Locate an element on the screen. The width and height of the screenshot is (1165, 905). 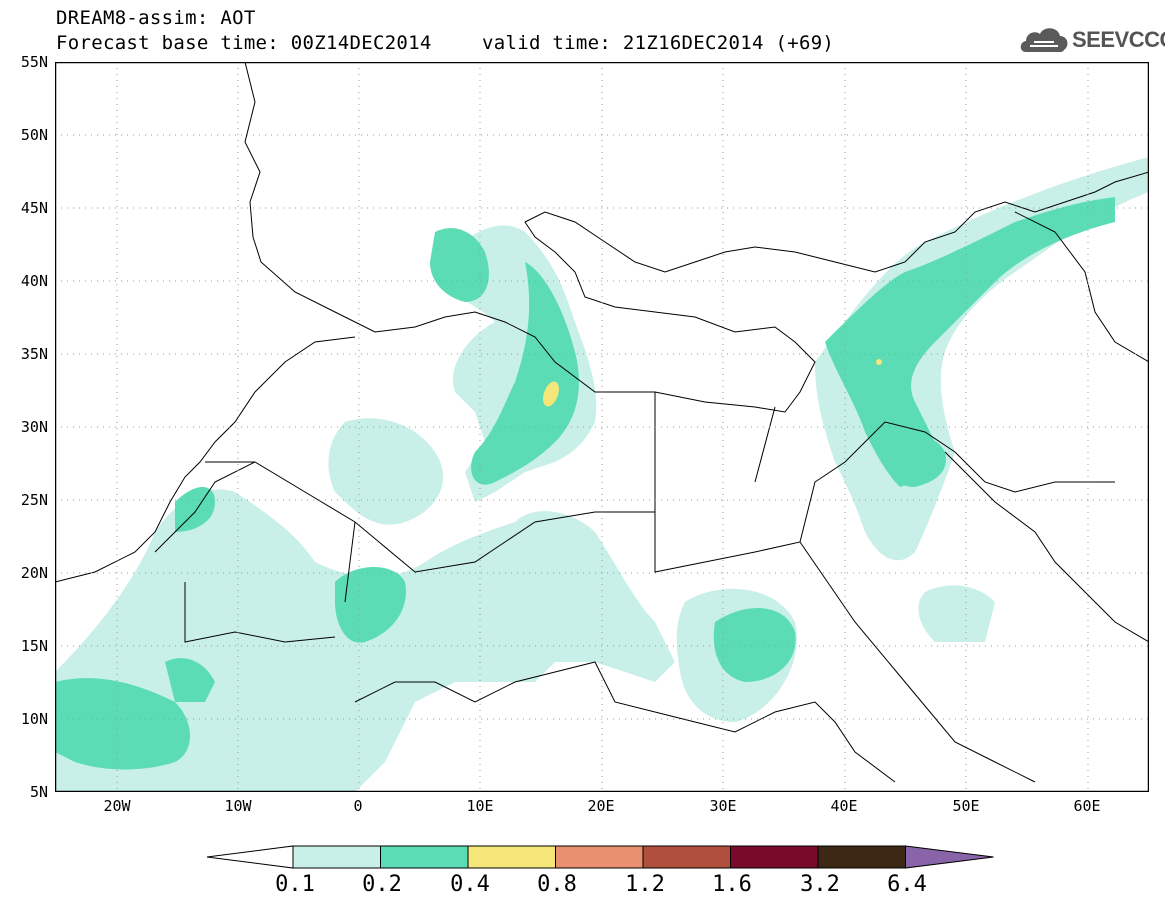
lat-label-5n: 5N is located at coordinates (38, 792).